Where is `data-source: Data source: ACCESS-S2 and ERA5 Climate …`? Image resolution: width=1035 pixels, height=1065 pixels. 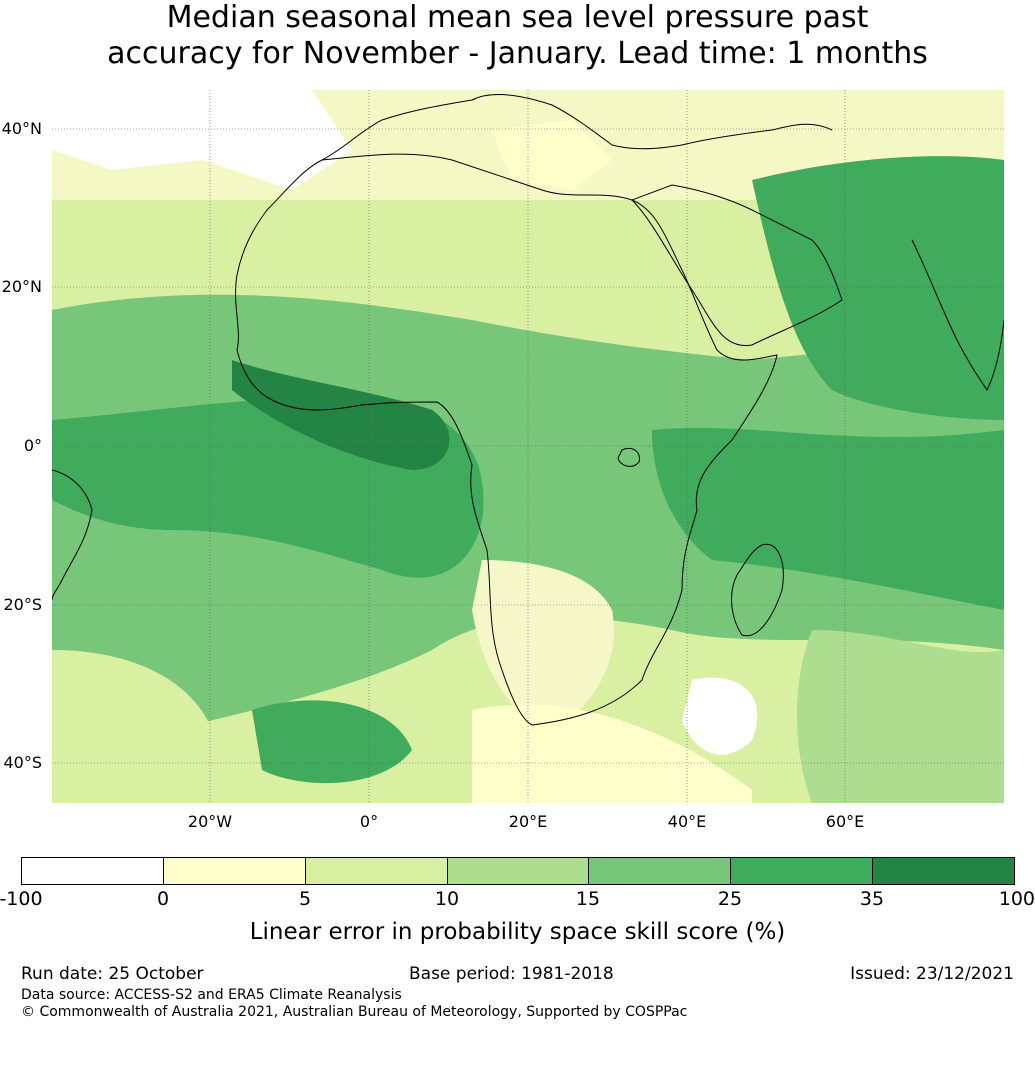 data-source: Data source: ACCESS-S2 and ERA5 Climate … is located at coordinates (211, 995).